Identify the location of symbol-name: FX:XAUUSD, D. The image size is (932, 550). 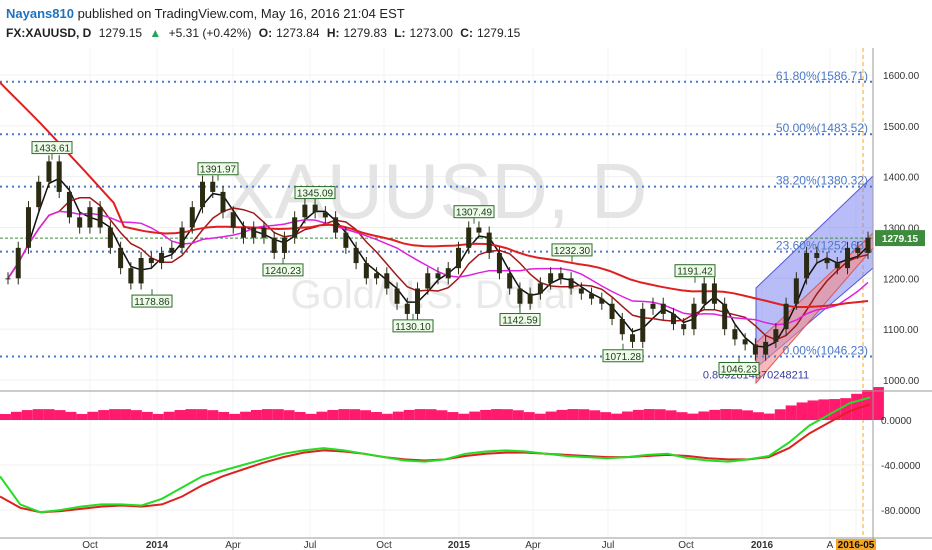
(49, 33).